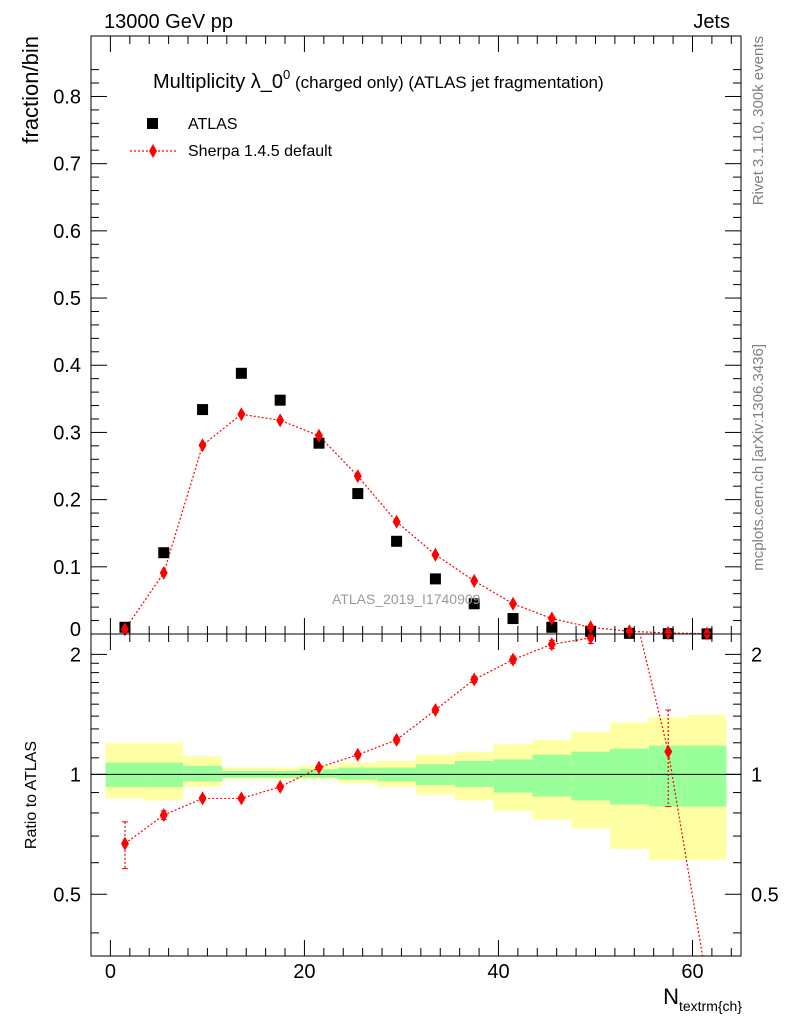 Image resolution: width=786 pixels, height=1024 pixels. I want to click on chart-title-rest: (charged only) (ATLAS jet fragmentation), so click(446, 82).